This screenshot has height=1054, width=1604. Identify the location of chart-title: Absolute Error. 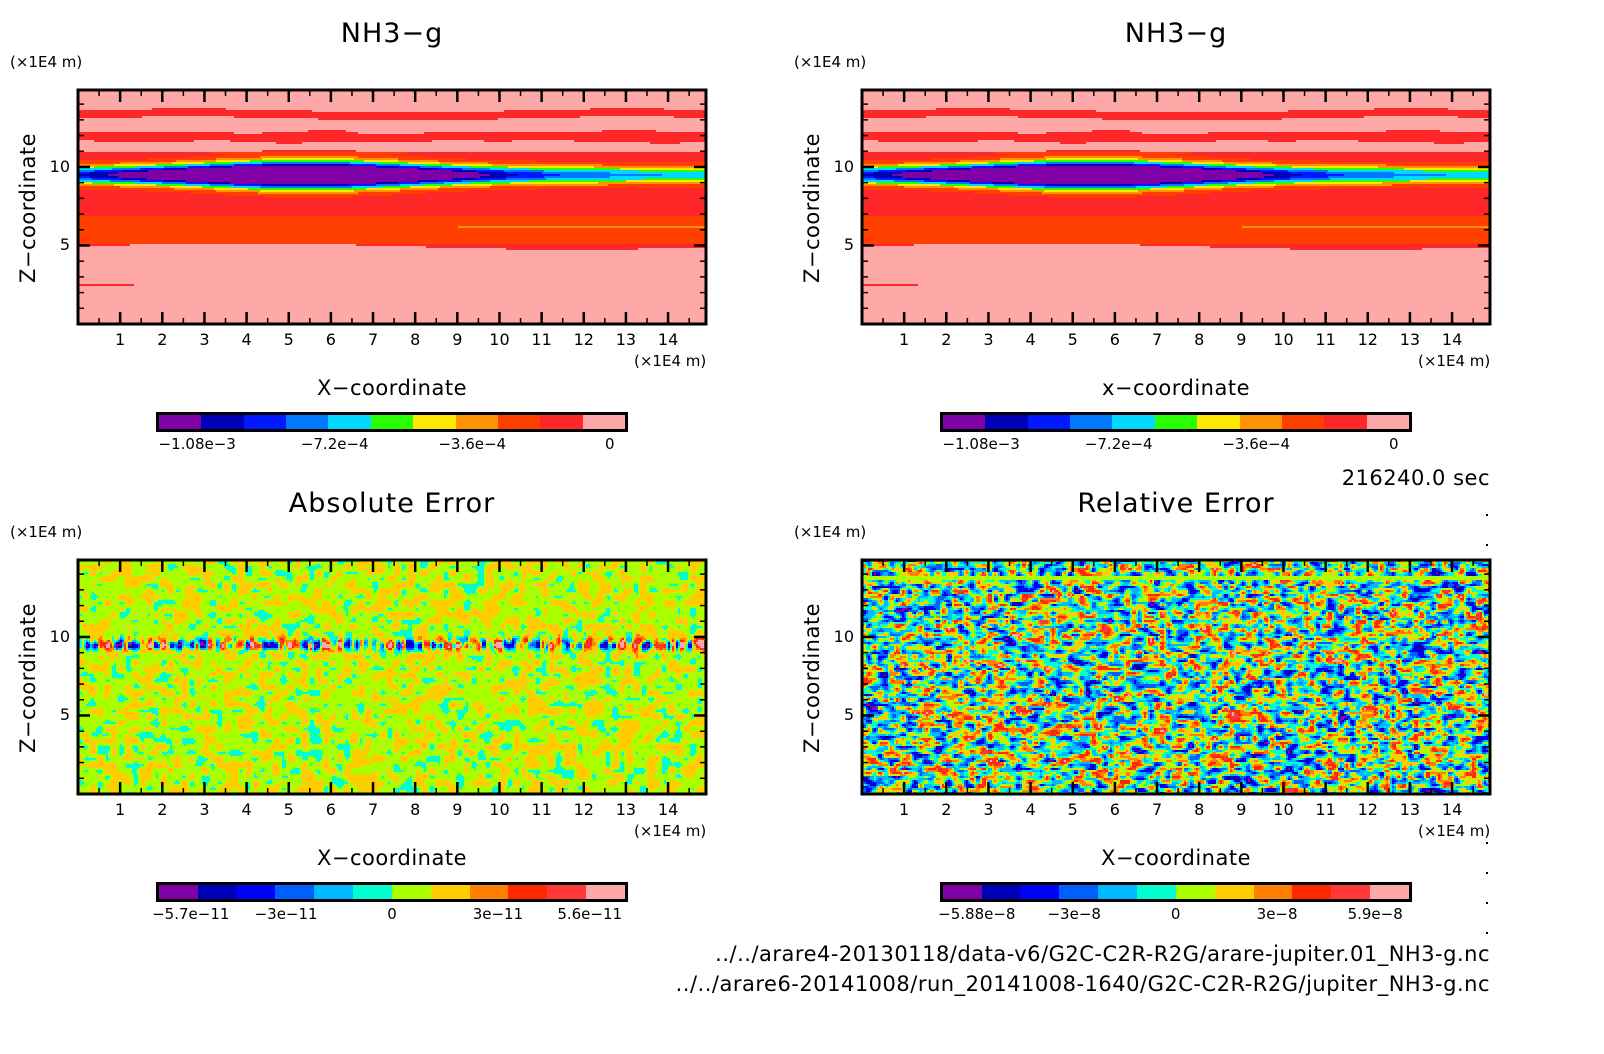
(392, 503).